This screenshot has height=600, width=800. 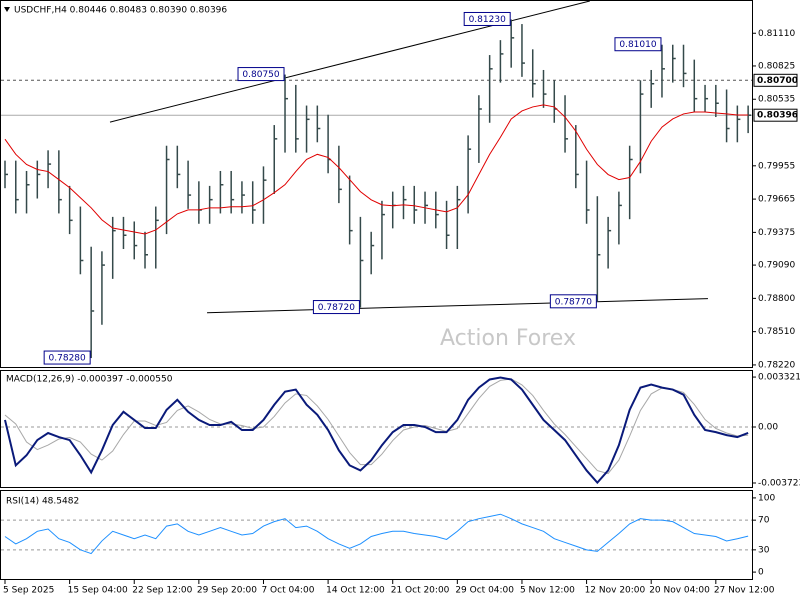 What do you see at coordinates (776, 233) in the screenshot?
I see `y-tick-label: 0.79375` at bounding box center [776, 233].